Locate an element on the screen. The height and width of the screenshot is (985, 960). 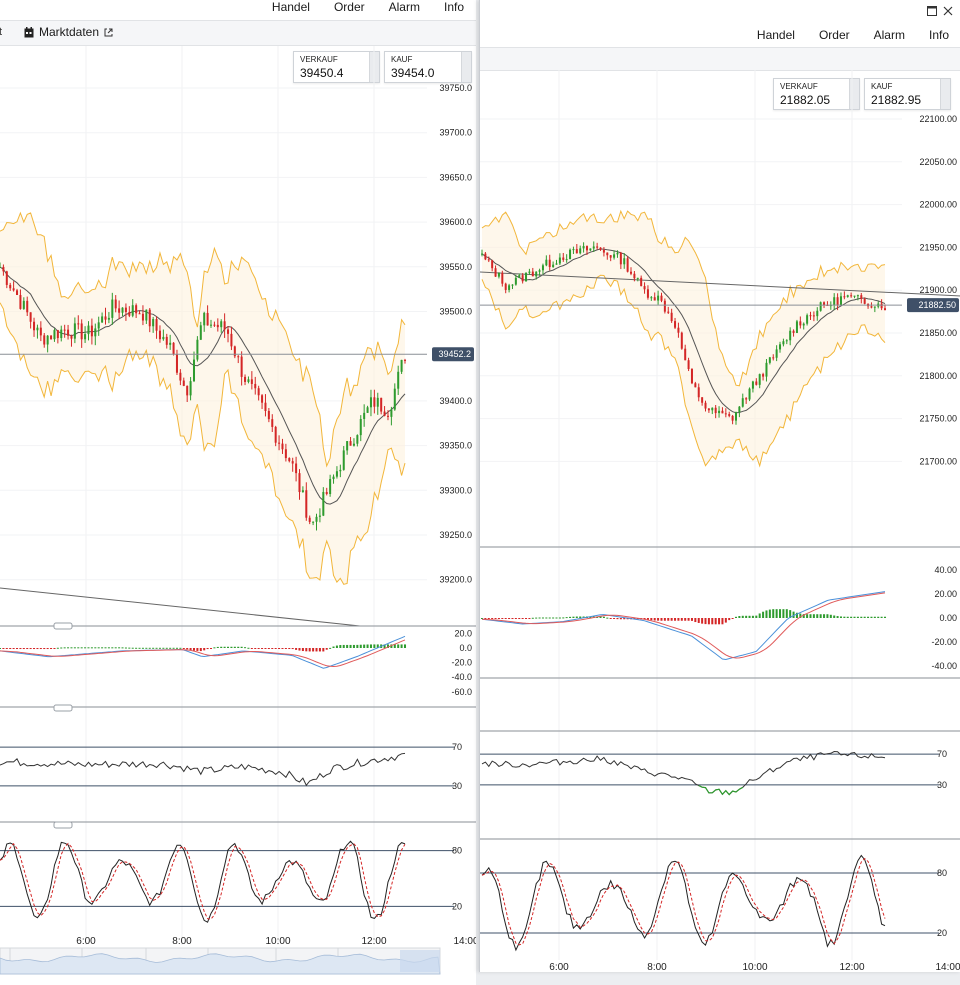
moving-average-line is located at coordinates (203, 385).